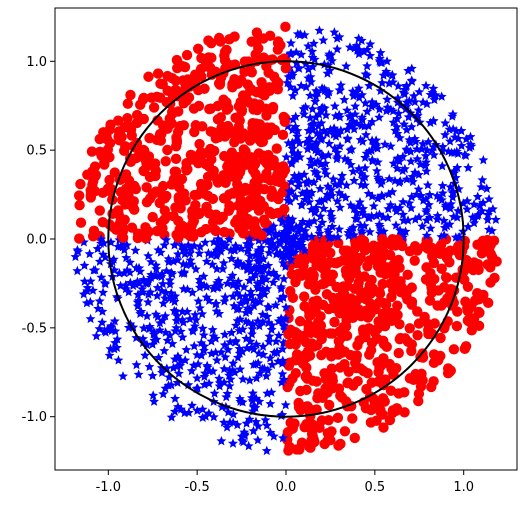  Describe the element at coordinates (36, 151) in the screenshot. I see `y-tick-label: 0.5` at that location.